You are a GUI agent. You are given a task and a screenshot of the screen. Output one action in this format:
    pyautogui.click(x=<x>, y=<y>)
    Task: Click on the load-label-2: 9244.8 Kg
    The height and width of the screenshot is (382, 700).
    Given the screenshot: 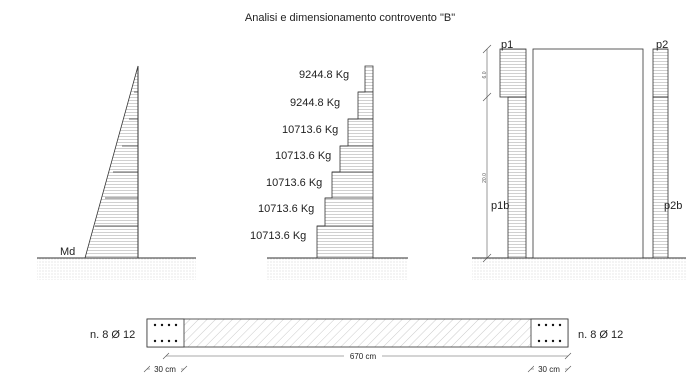 What is the action you would take?
    pyautogui.click(x=315, y=103)
    